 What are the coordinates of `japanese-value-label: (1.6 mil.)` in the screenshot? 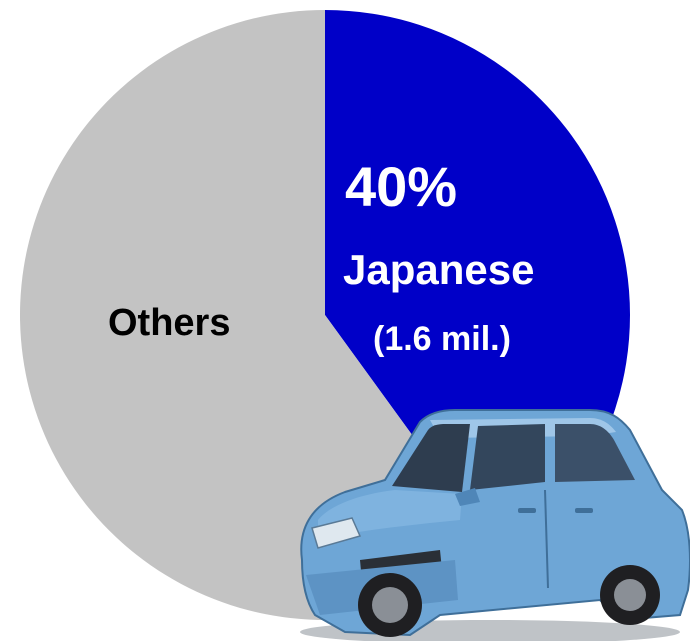 It's located at (442, 339).